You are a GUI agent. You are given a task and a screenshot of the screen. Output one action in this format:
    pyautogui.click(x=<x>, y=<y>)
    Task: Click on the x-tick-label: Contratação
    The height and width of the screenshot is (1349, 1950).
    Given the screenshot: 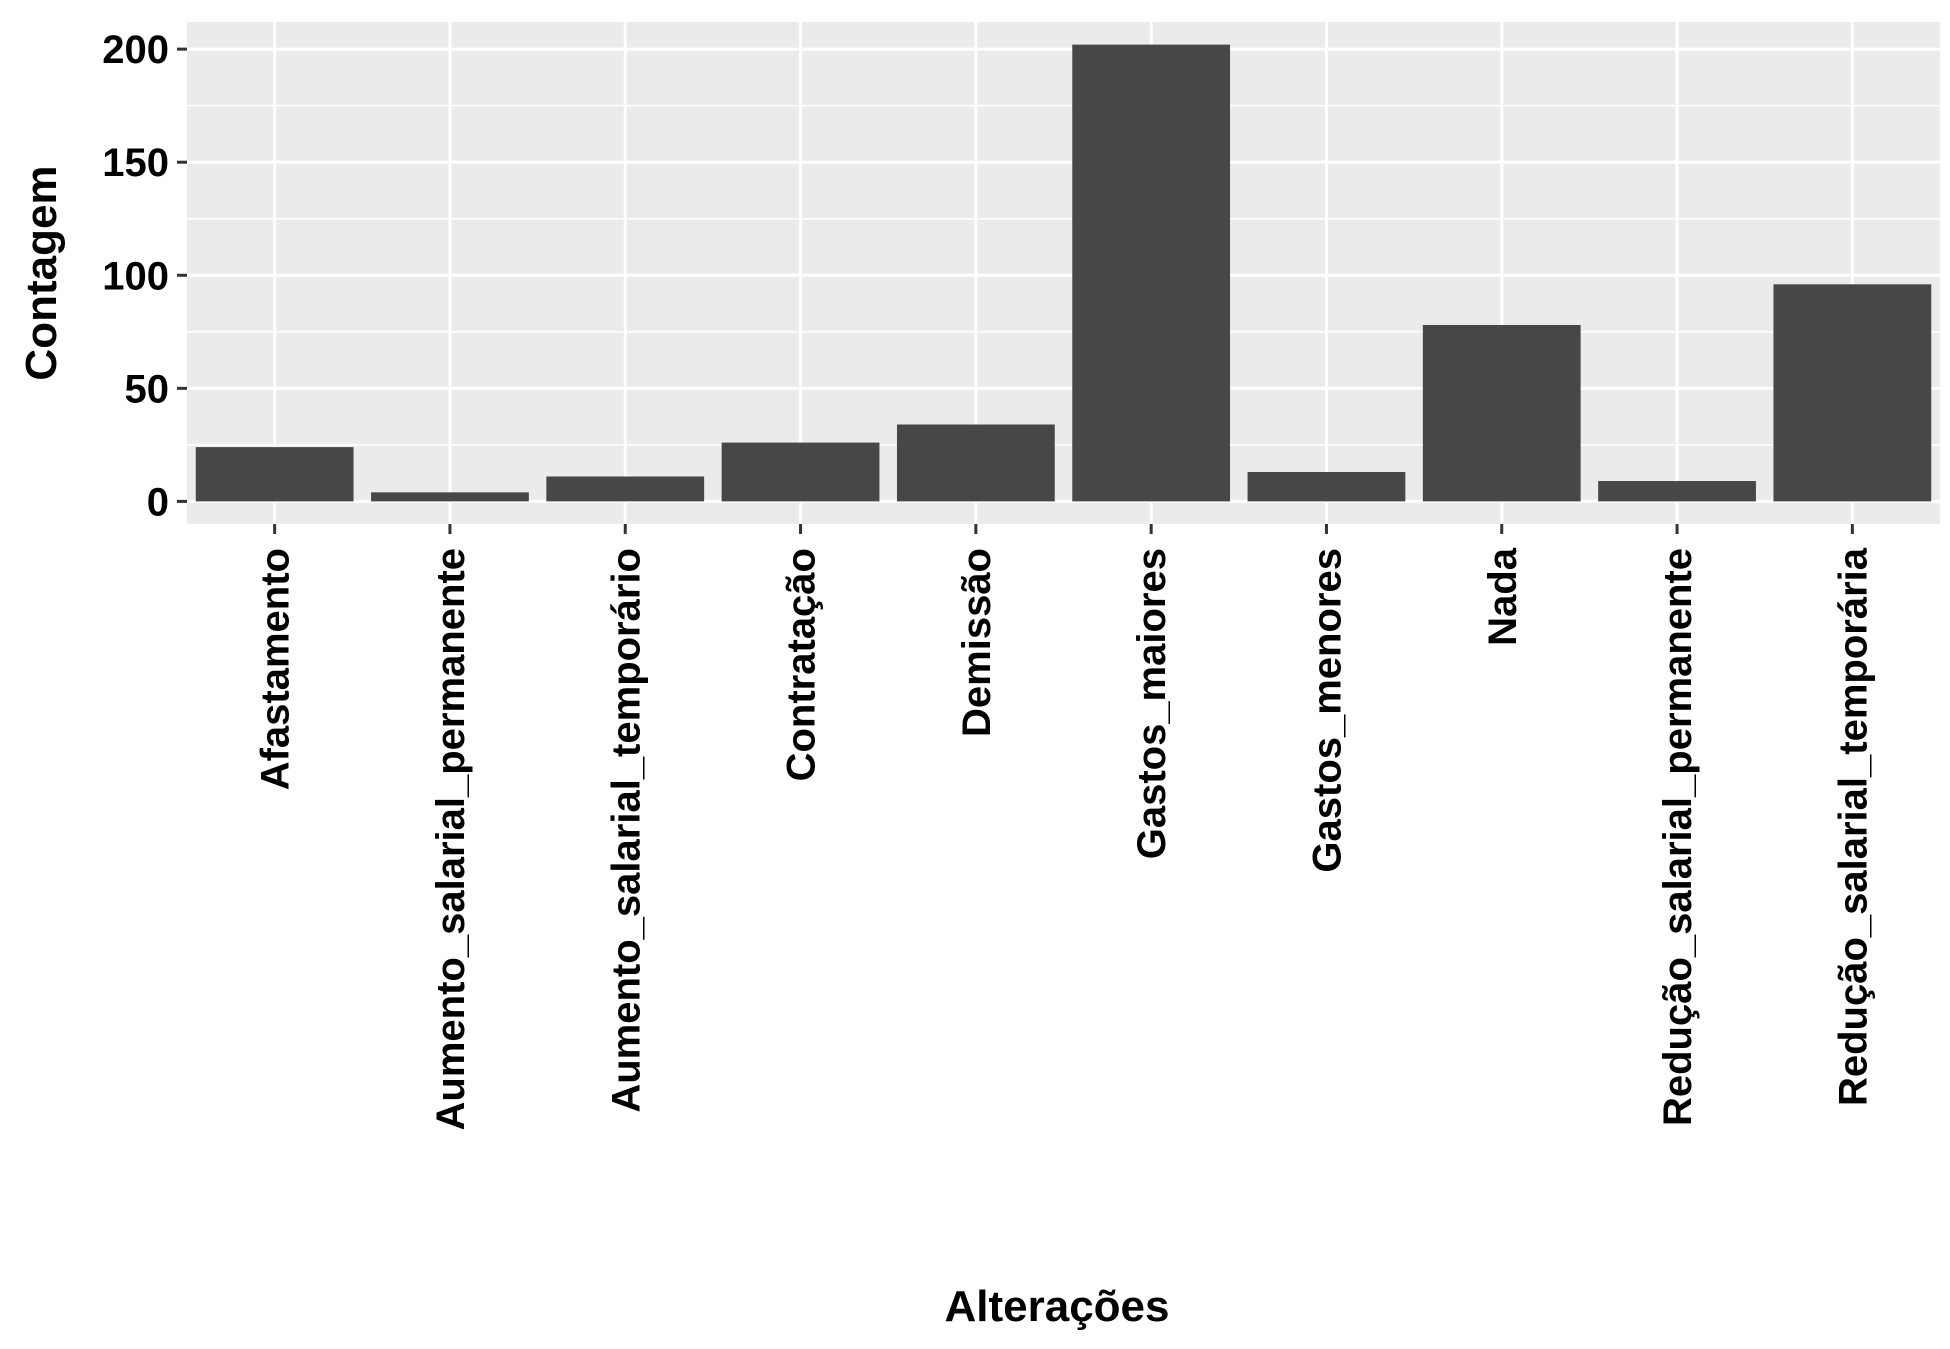 What is the action you would take?
    pyautogui.click(x=802, y=664)
    